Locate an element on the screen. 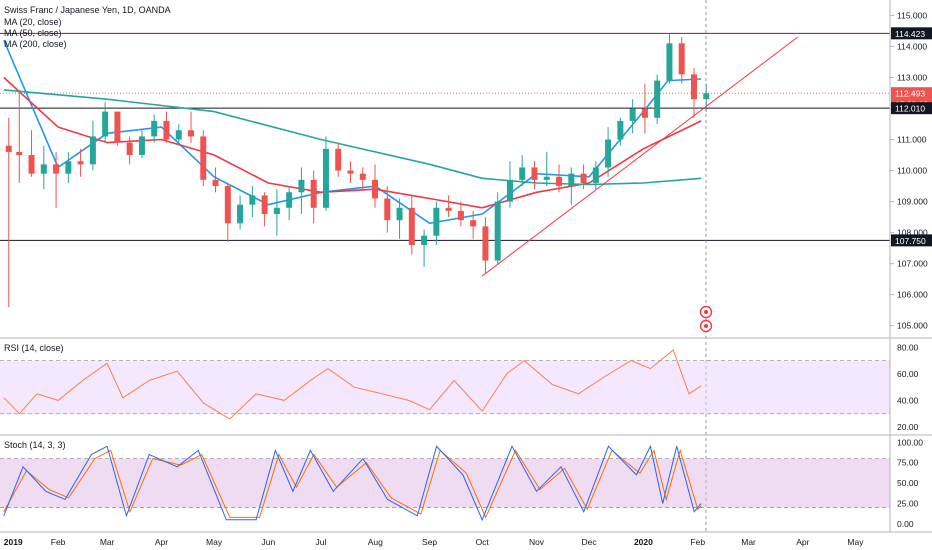 The width and height of the screenshot is (932, 550). trend-line is located at coordinates (639, 156).